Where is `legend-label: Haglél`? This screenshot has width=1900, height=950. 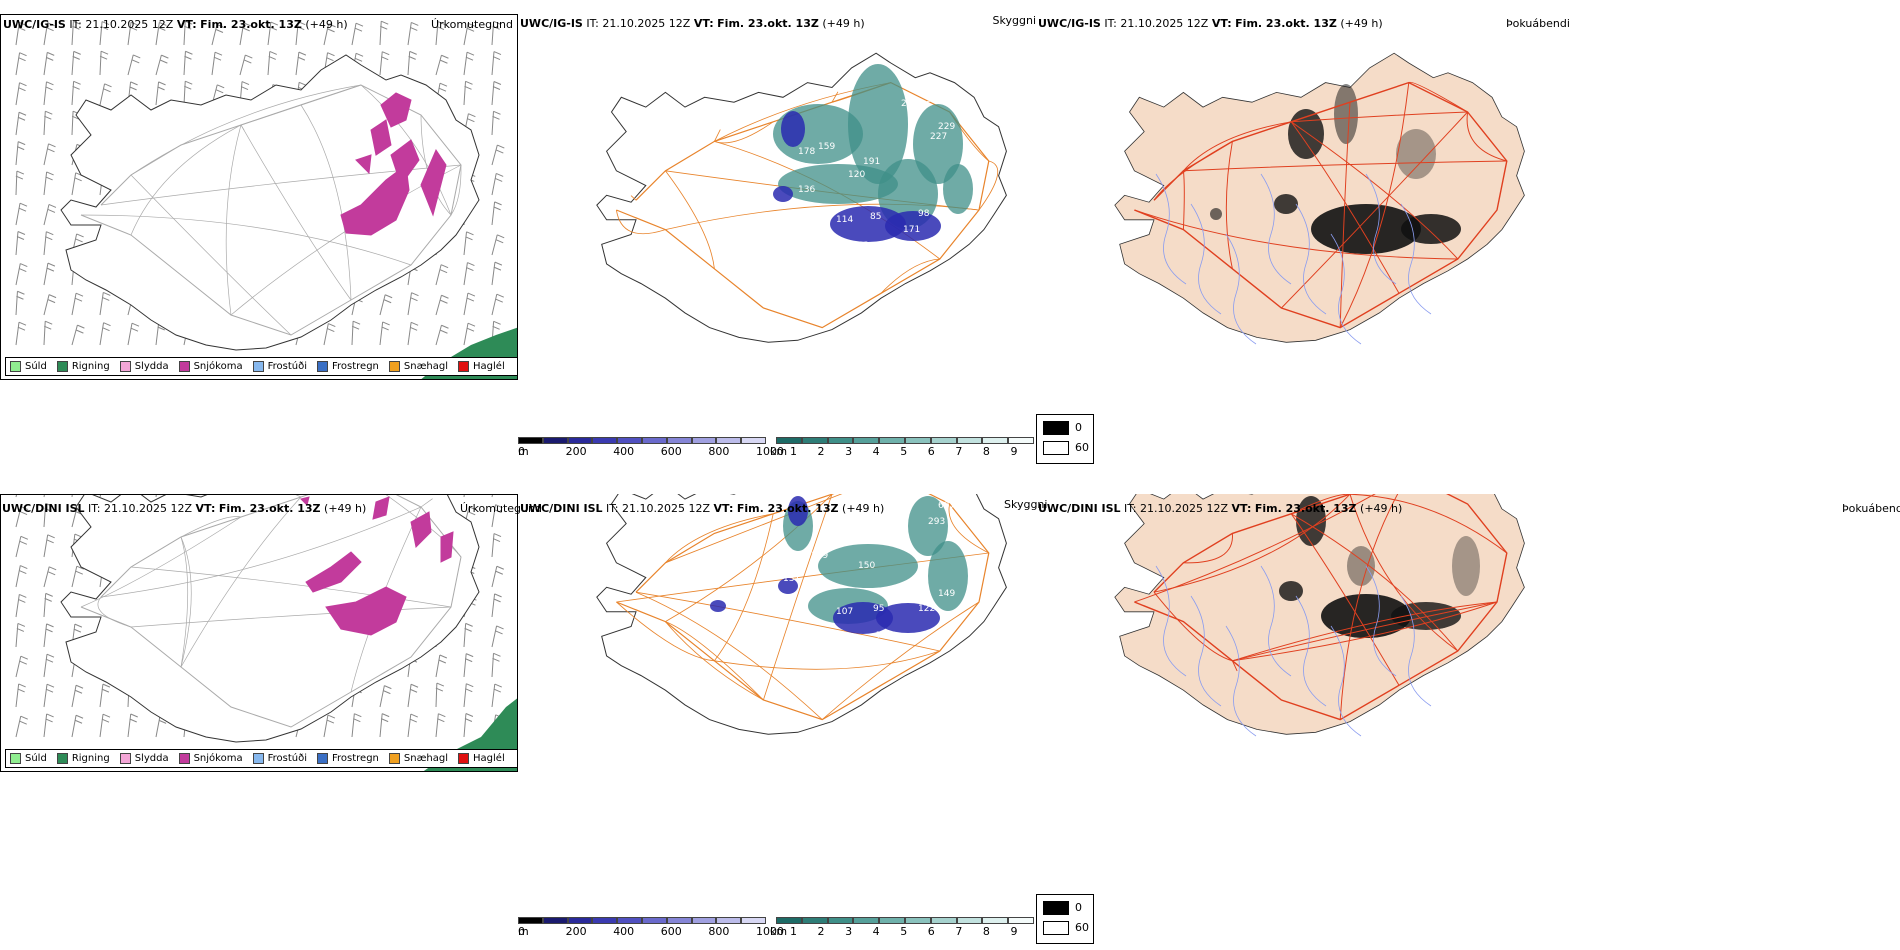 legend-label: Haglél is located at coordinates (489, 758).